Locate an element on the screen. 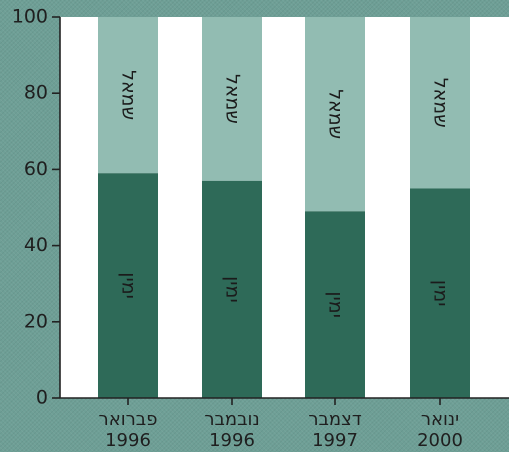 This screenshot has height=452, width=509. y-tick-label: 0 is located at coordinates (42, 398).